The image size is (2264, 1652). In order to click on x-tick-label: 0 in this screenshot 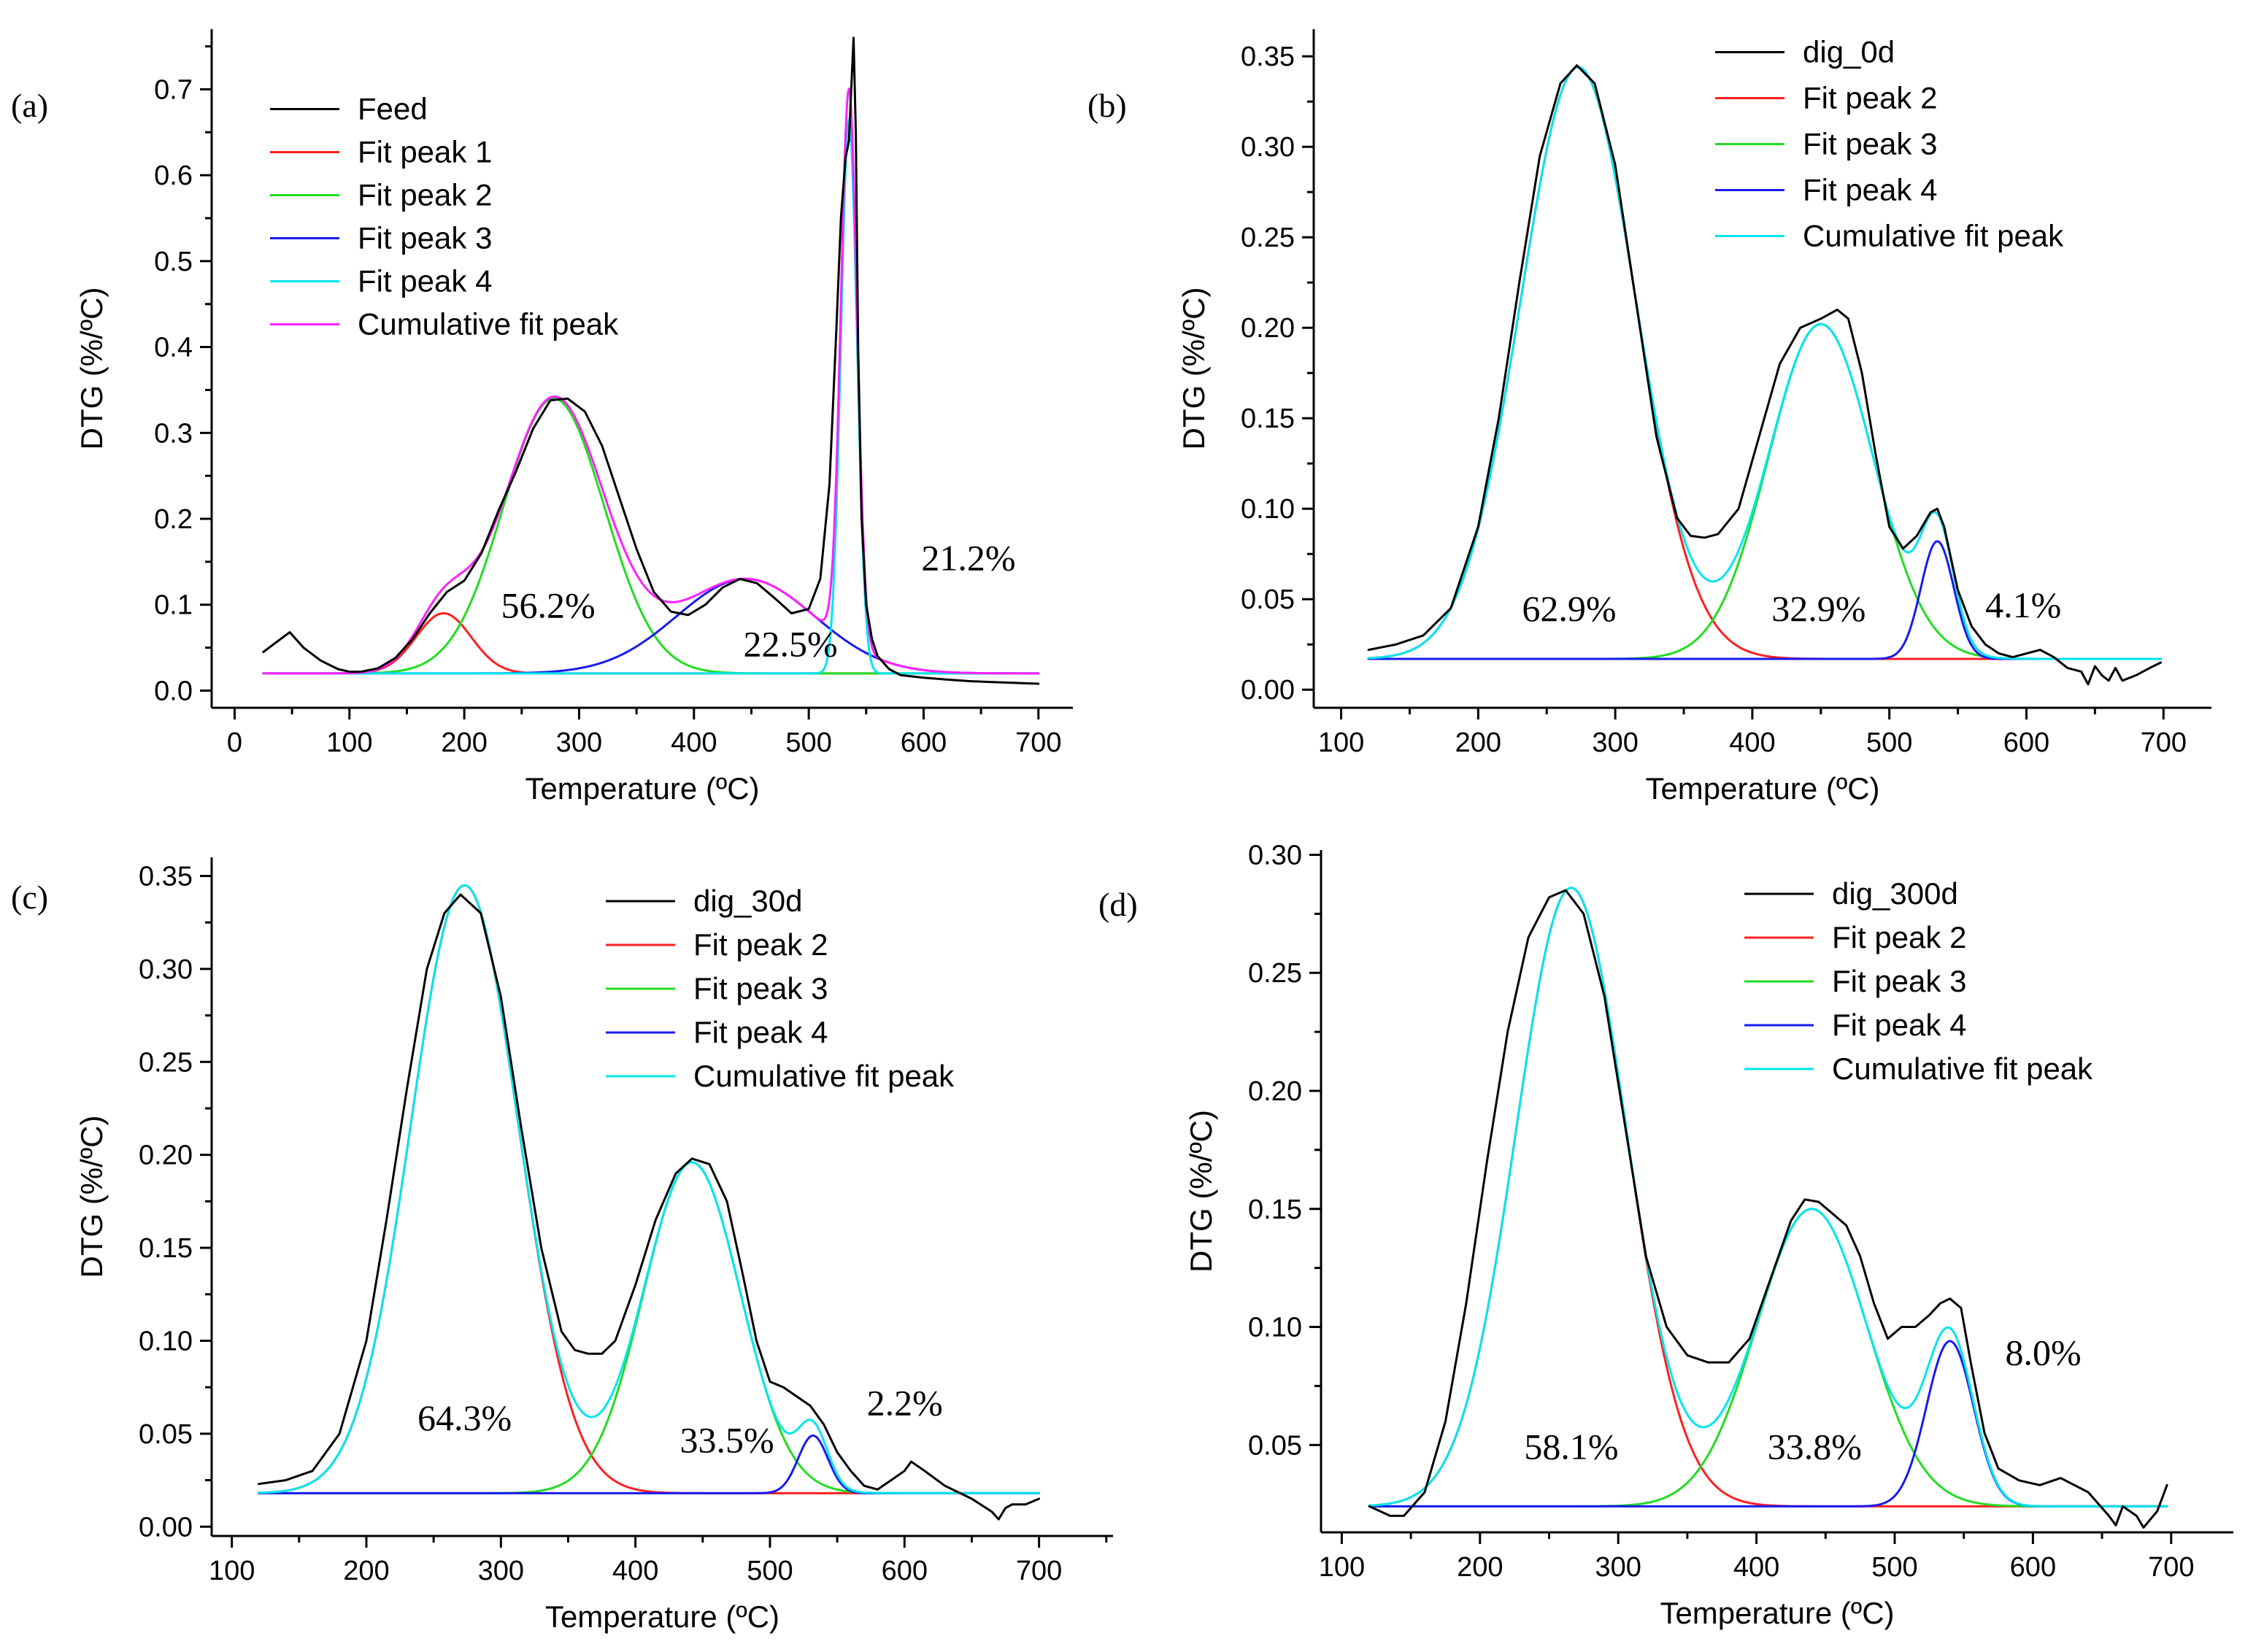, I will do `click(234, 742)`.